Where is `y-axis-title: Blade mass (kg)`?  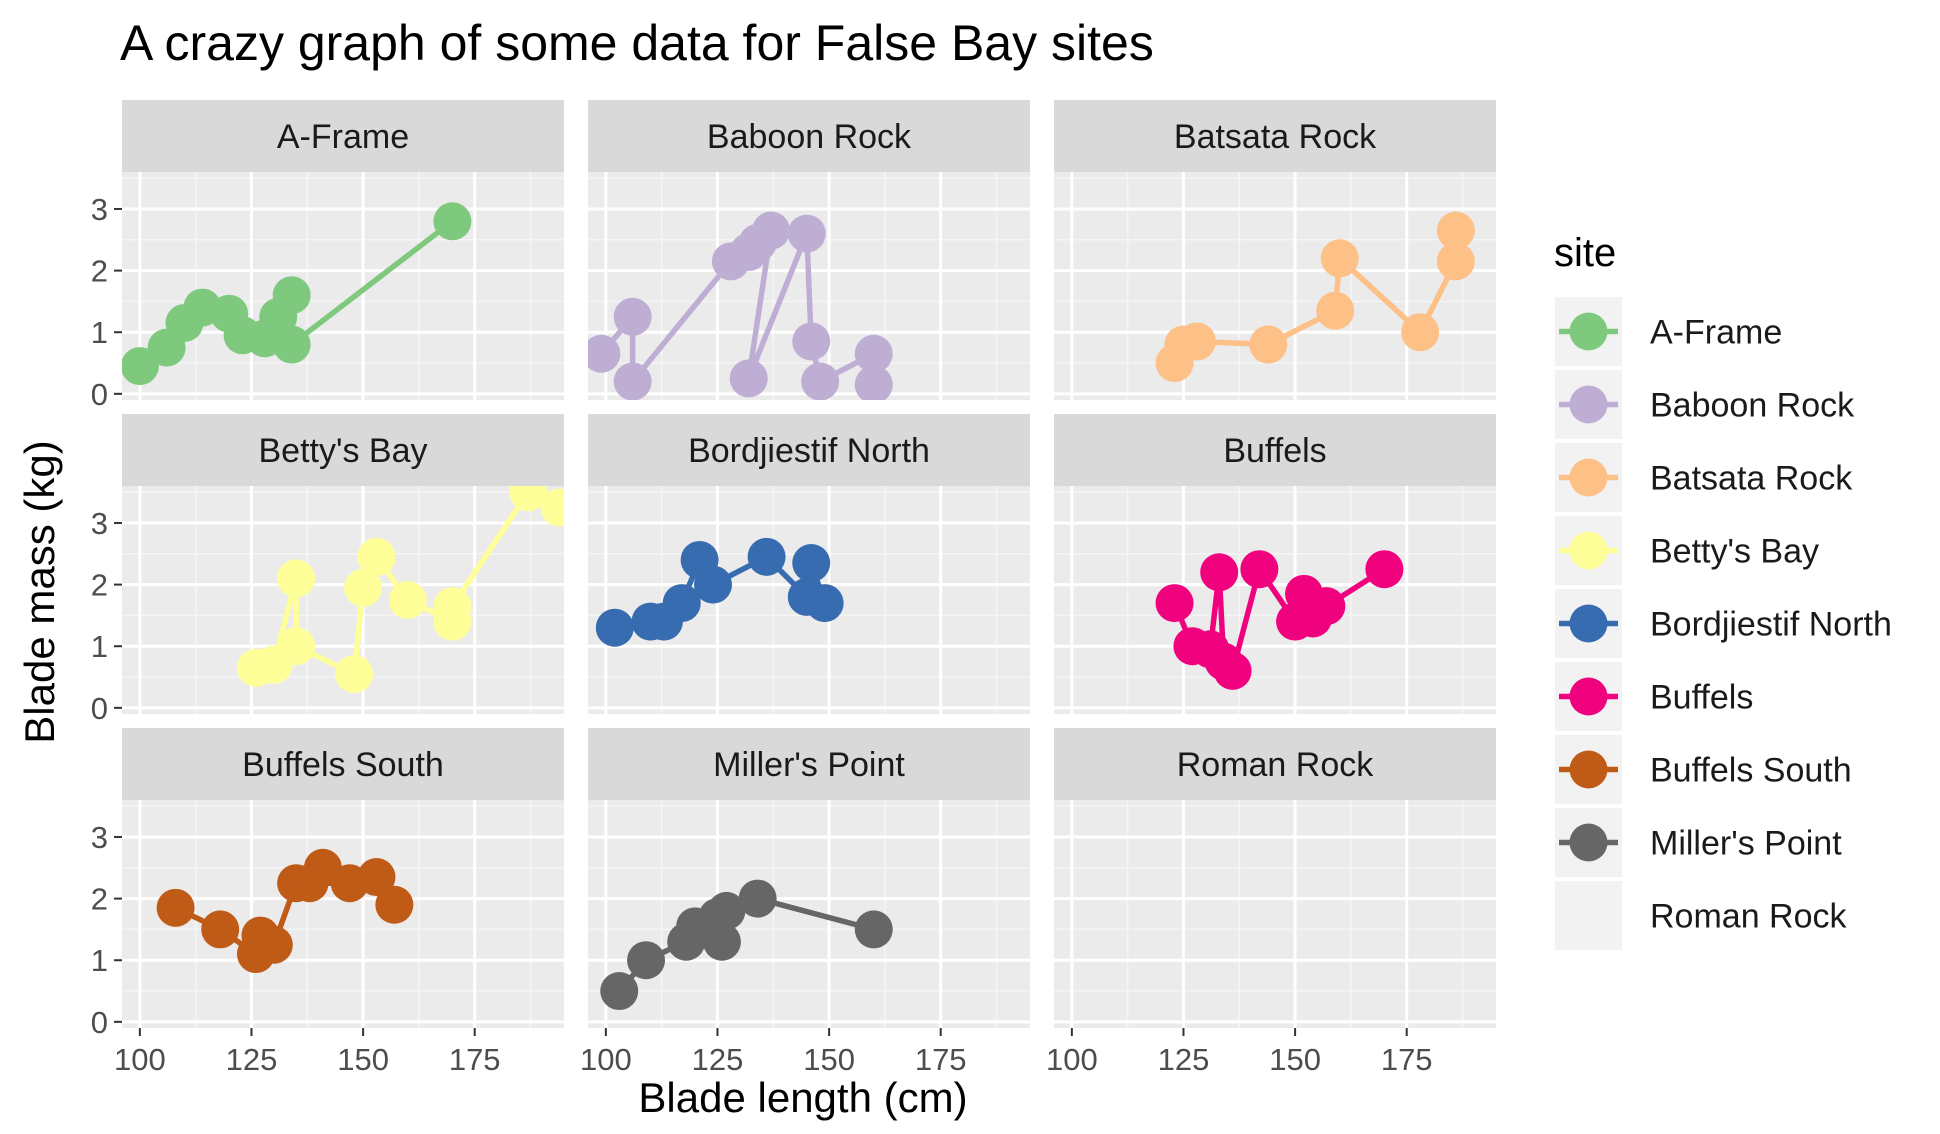 y-axis-title: Blade mass (kg) is located at coordinates (39, 591).